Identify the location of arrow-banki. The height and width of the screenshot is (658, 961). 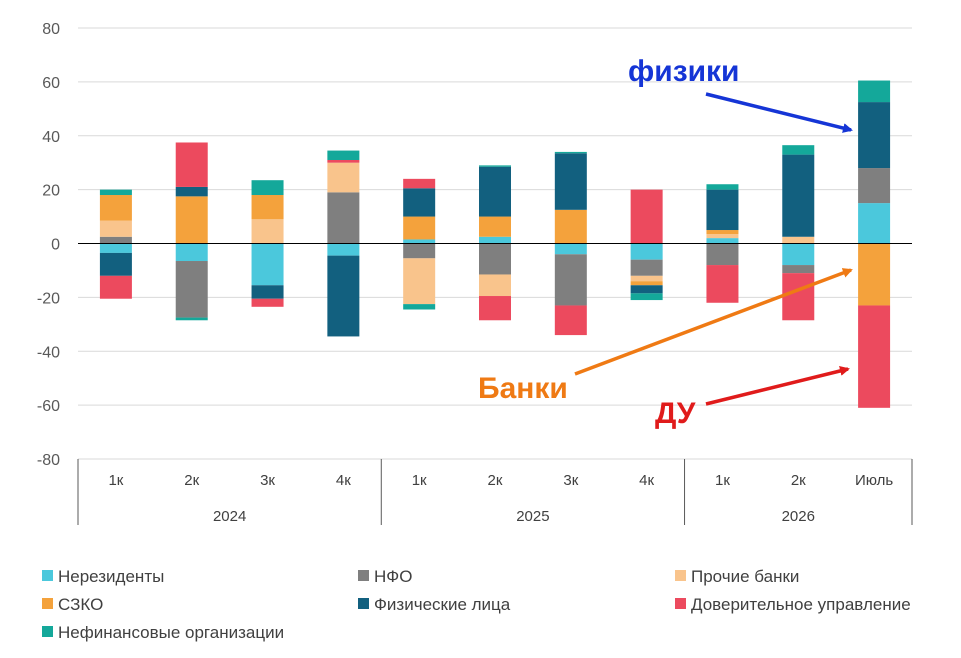
(713, 322).